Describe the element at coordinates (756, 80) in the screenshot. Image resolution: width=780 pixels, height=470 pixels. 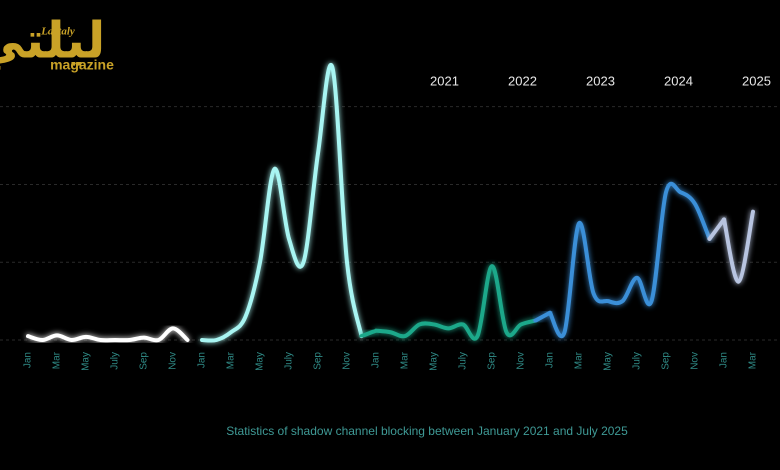
I see `legend-label: 2025` at that location.